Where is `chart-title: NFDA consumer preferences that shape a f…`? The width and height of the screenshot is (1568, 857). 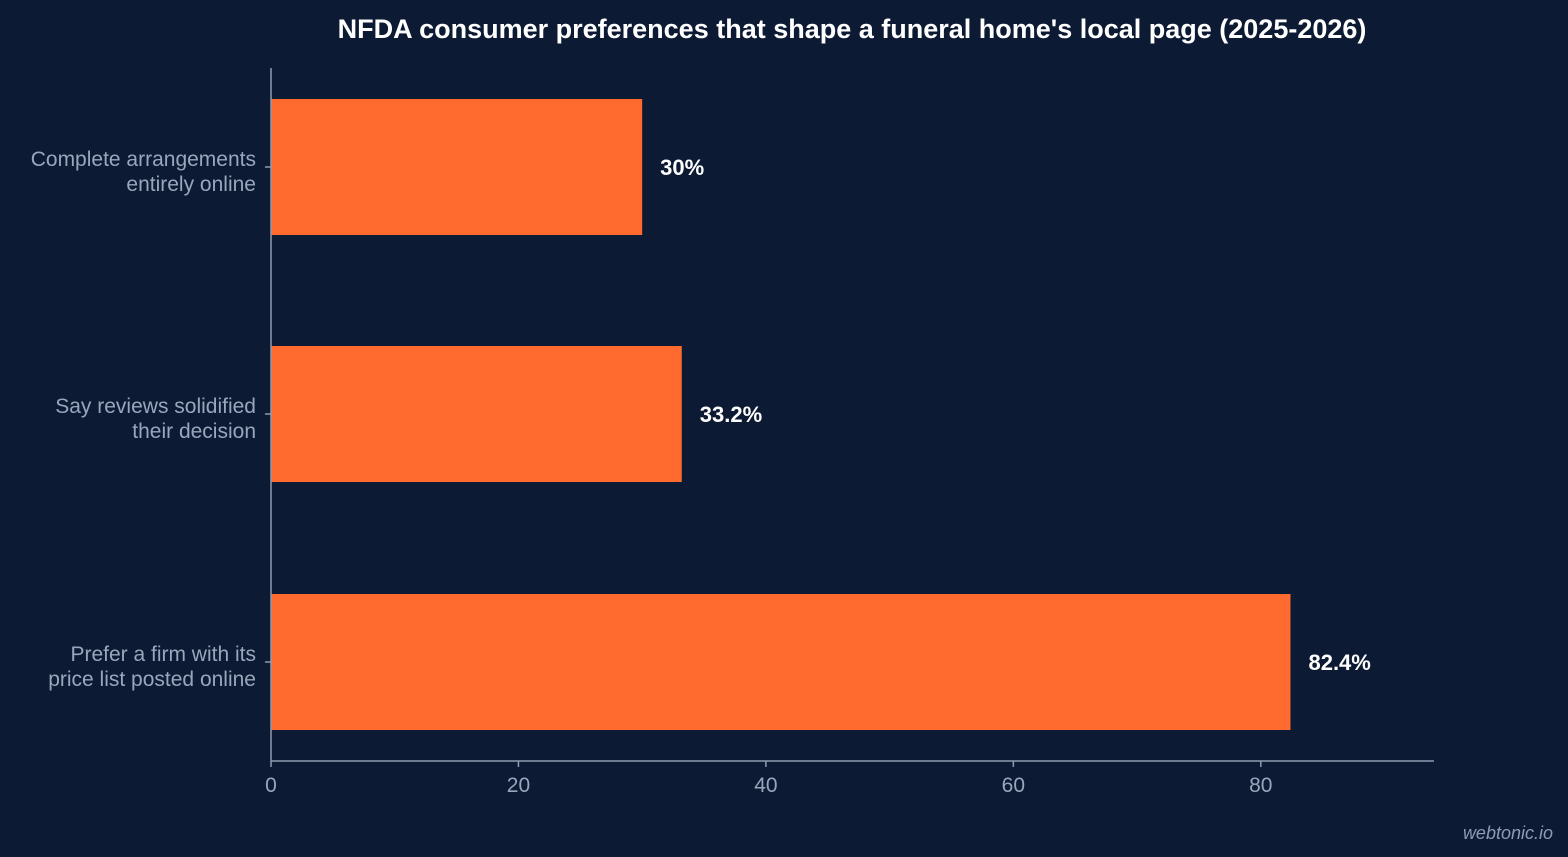 chart-title: NFDA consumer preferences that shape a f… is located at coordinates (852, 29).